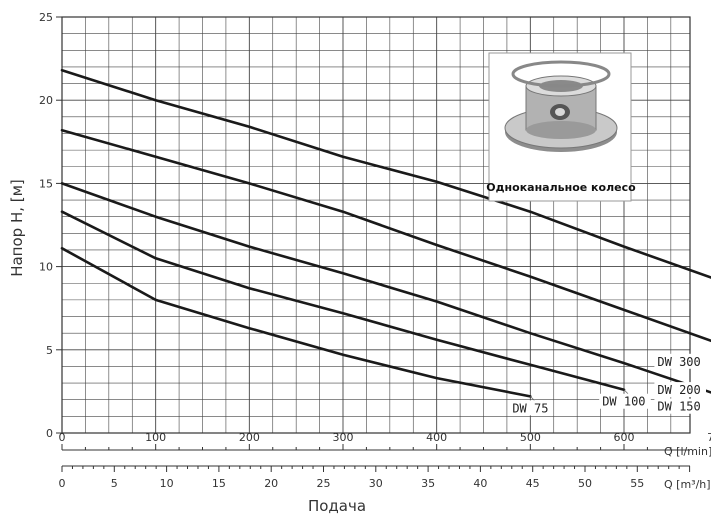 The width and height of the screenshot is (711, 518). I want to click on x-tick-label-secondary: 35, so click(428, 483).